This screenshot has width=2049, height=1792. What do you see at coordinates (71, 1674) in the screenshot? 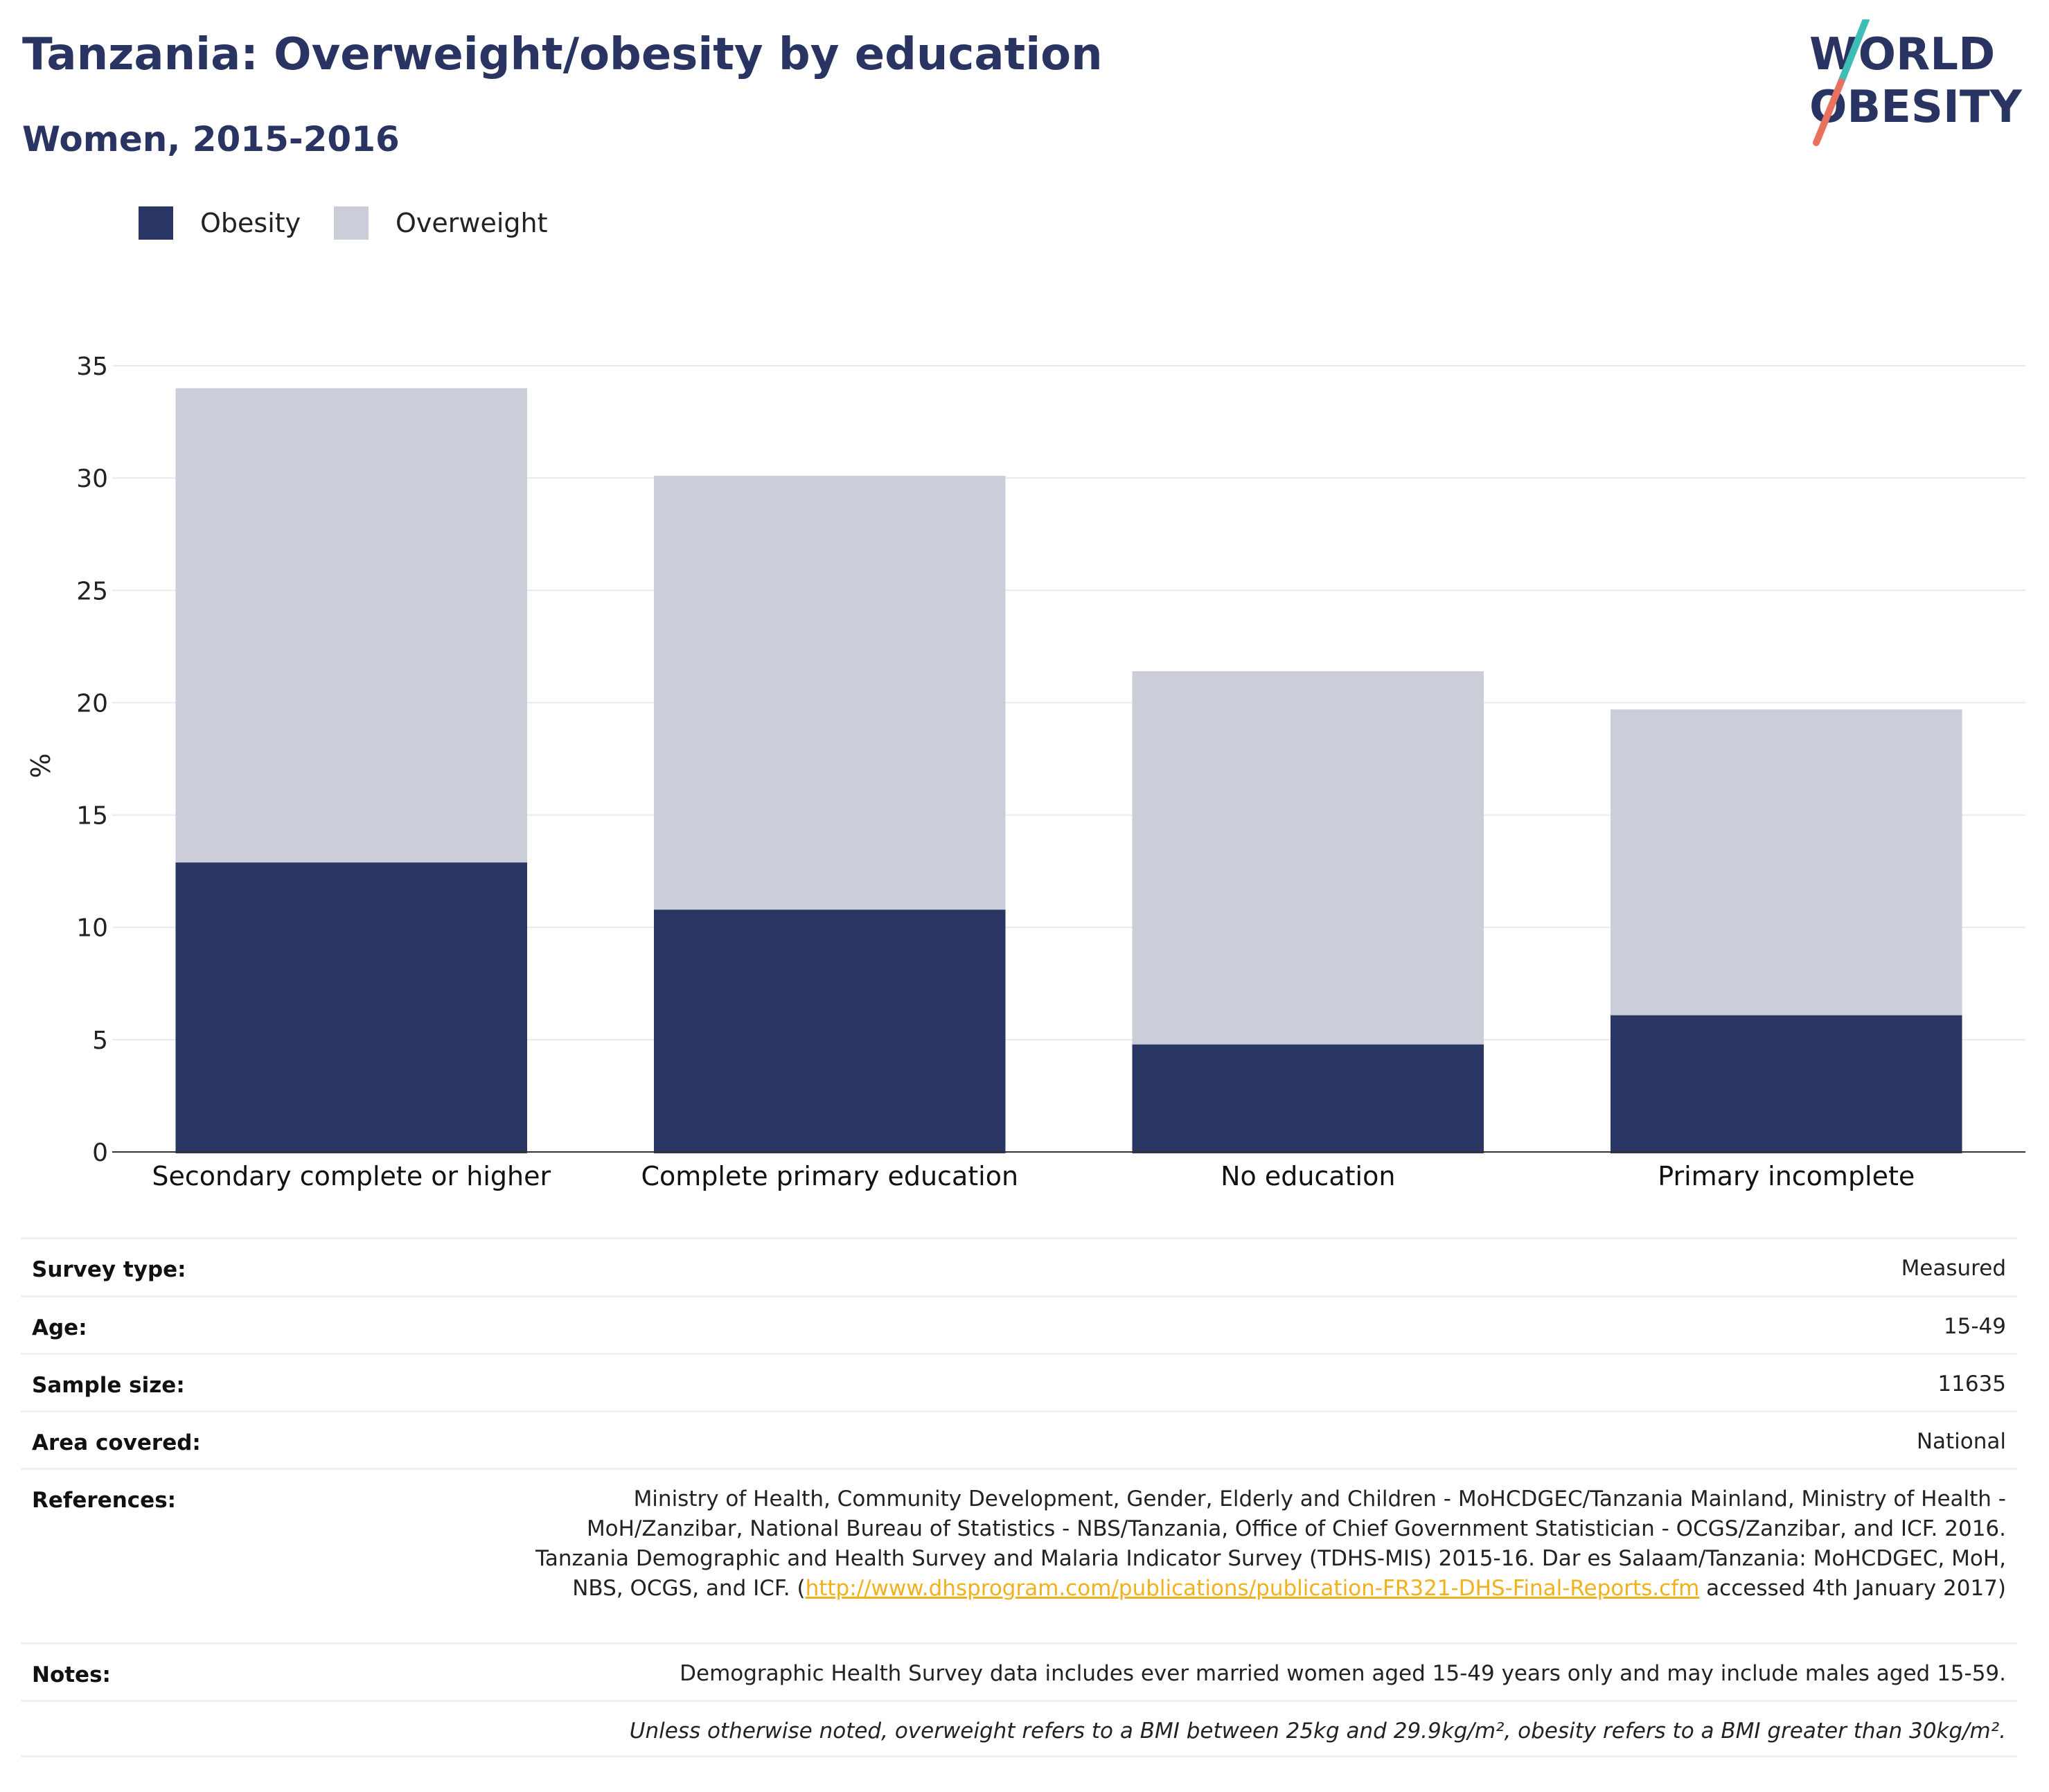
I see `notes-label: Notes:` at bounding box center [71, 1674].